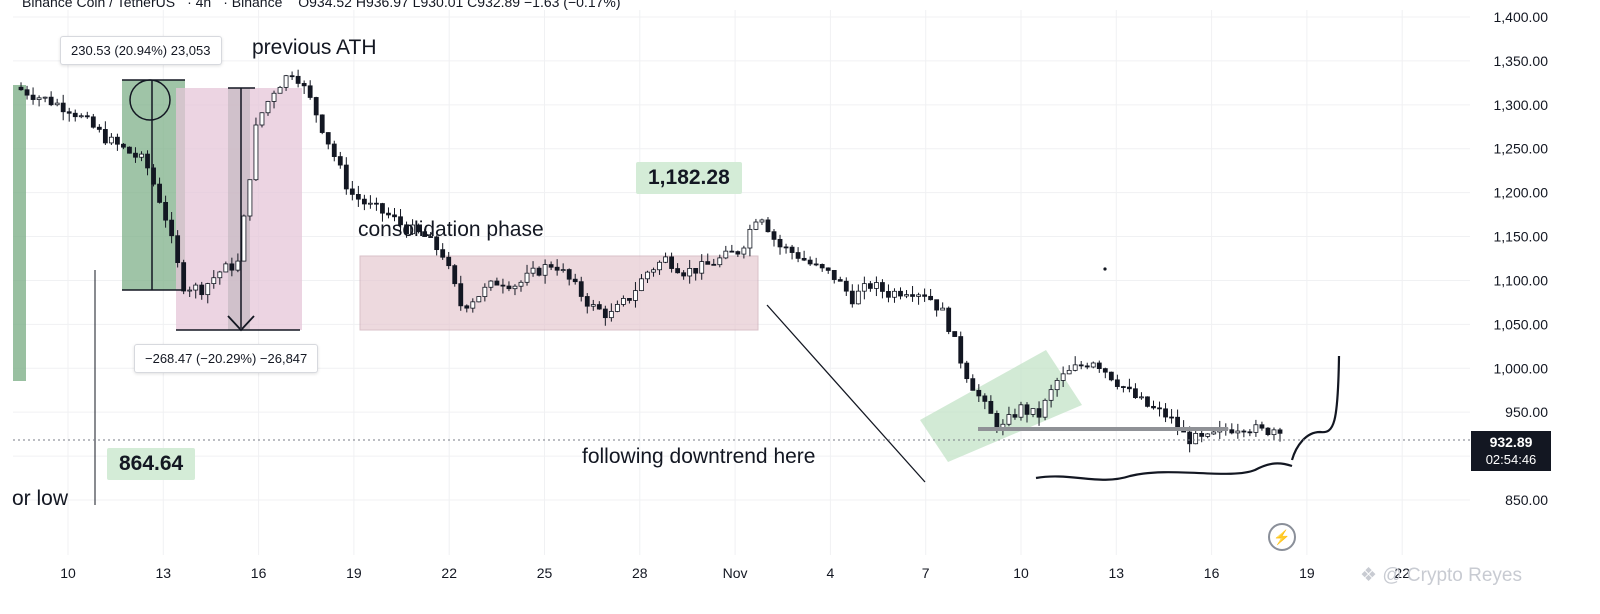  Describe the element at coordinates (1282, 537) in the screenshot. I see `lightning-icon: ⚡` at that location.